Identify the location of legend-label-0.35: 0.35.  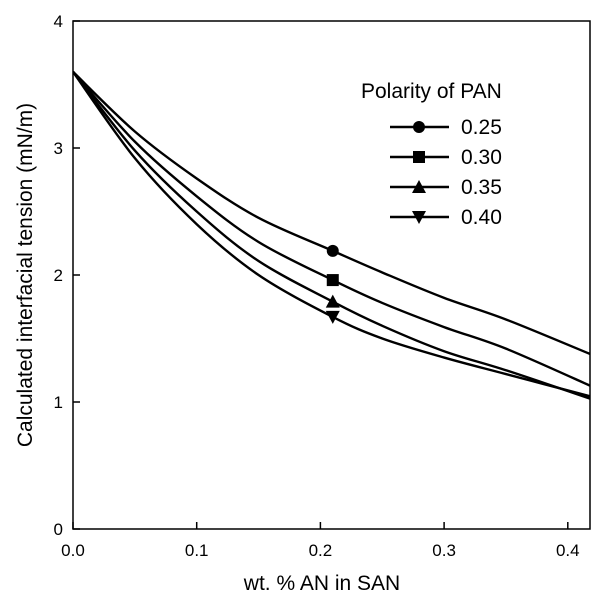
(481, 187).